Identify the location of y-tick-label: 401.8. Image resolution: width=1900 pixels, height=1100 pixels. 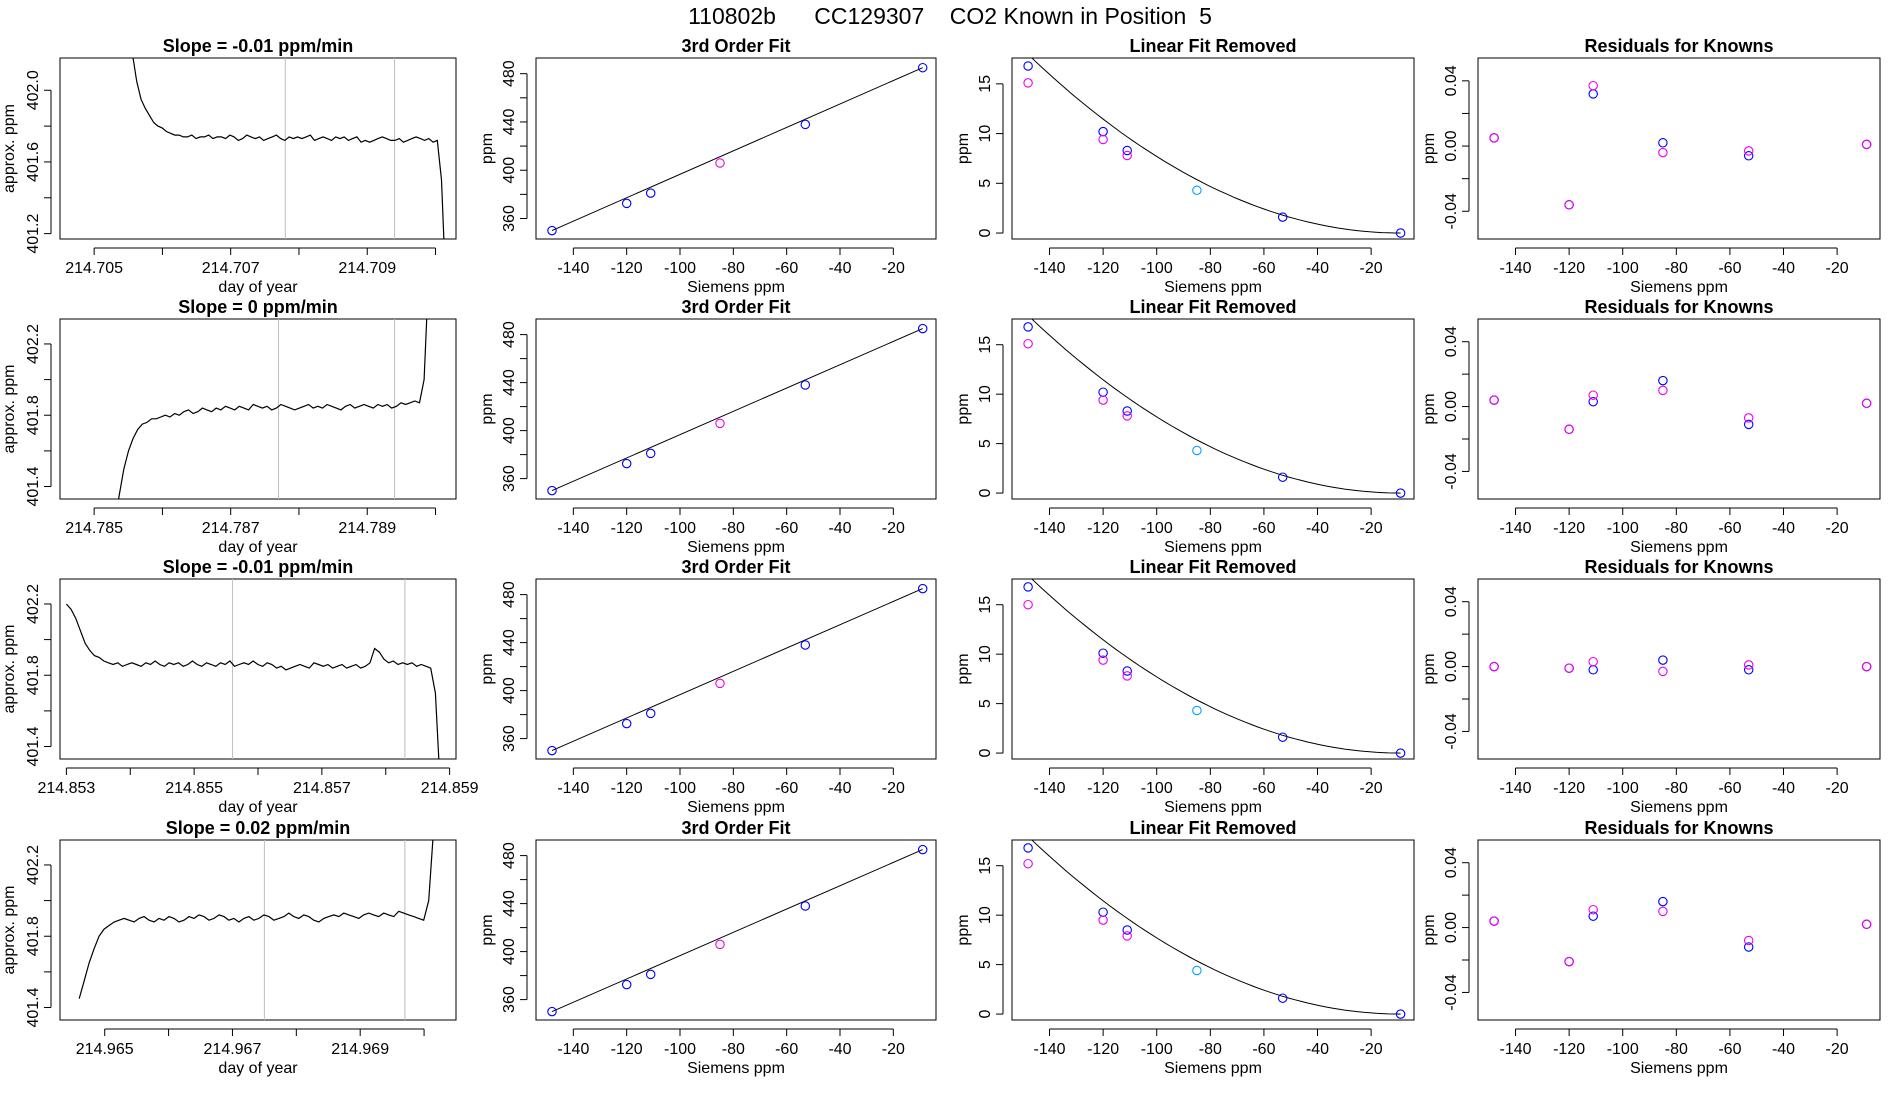
(33, 675).